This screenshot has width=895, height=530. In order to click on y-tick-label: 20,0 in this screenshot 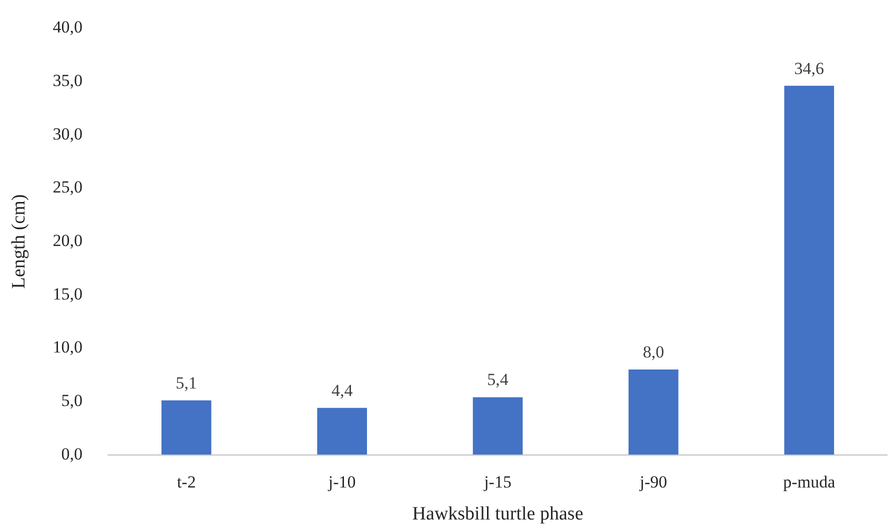, I will do `click(67, 240)`.